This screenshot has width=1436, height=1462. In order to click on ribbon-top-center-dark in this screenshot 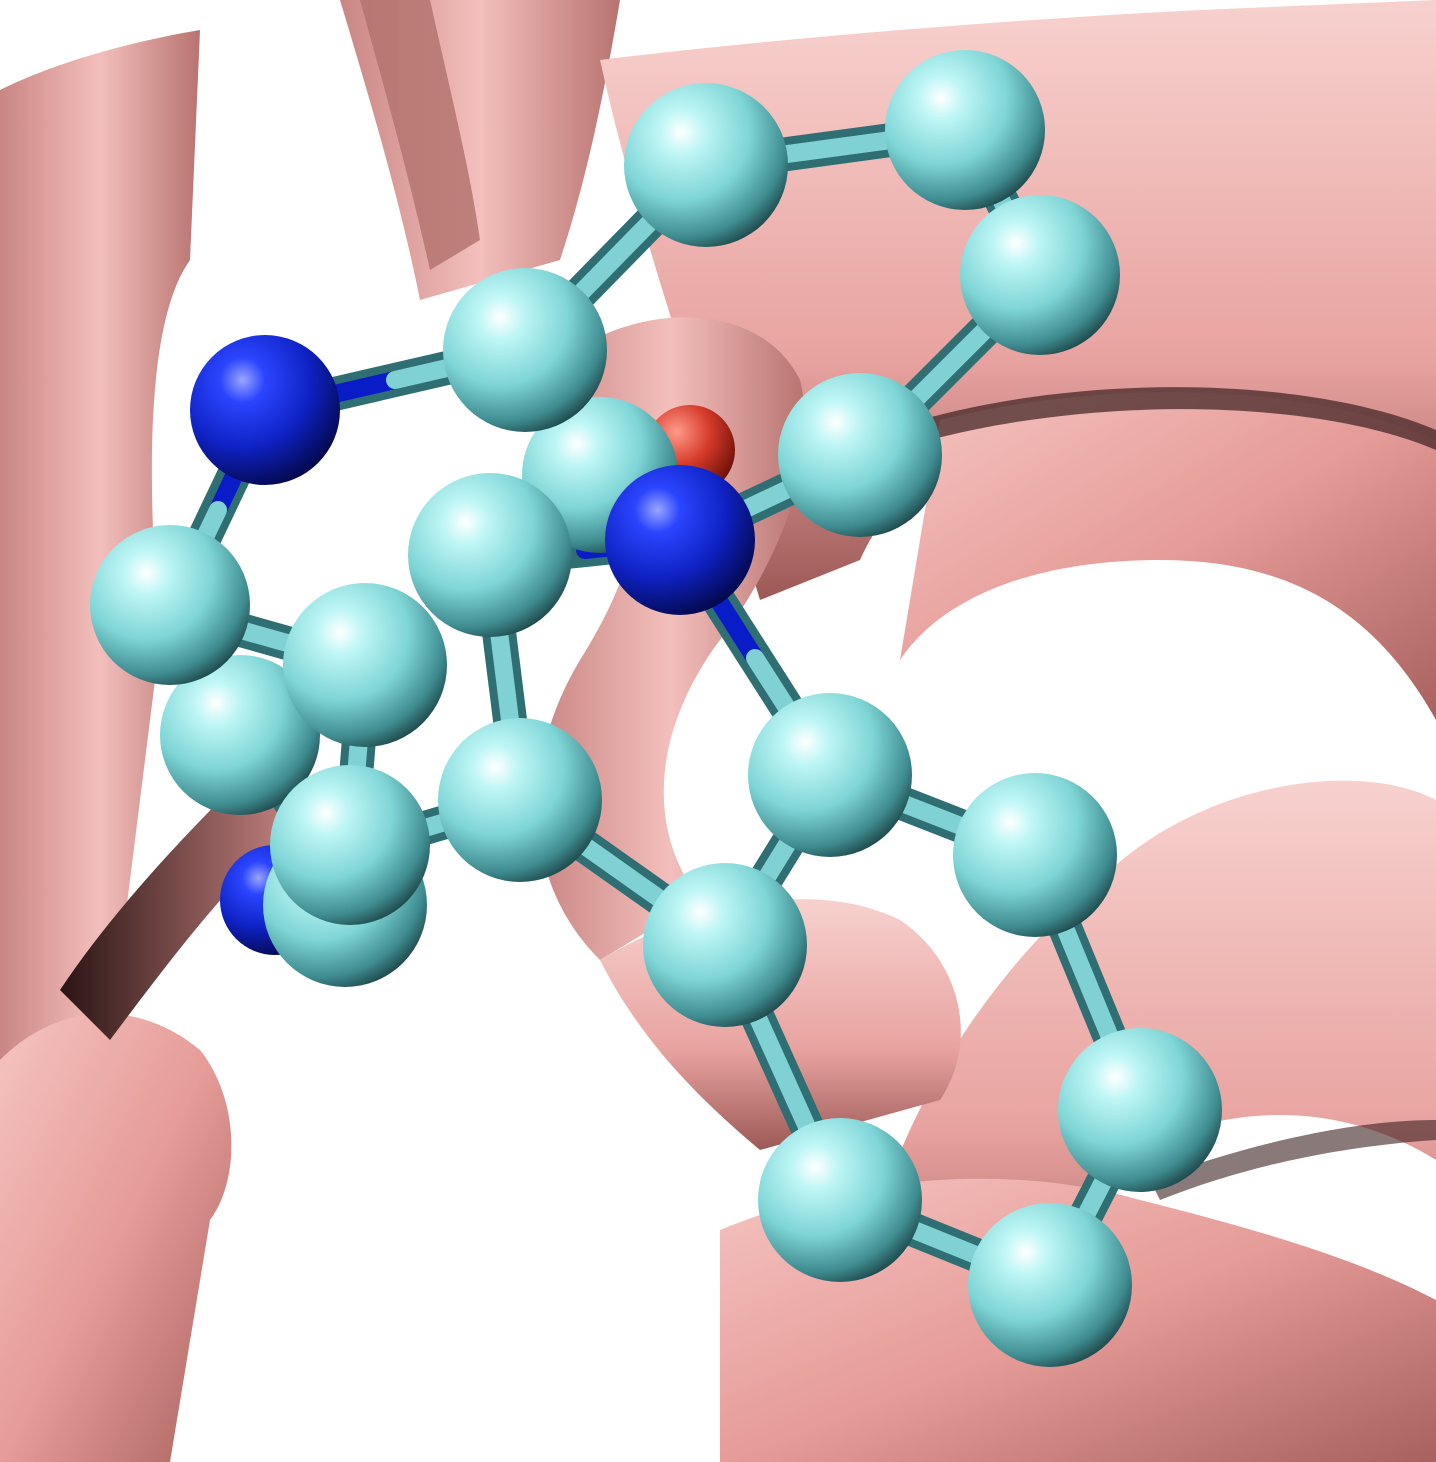, I will do `click(420, 135)`.